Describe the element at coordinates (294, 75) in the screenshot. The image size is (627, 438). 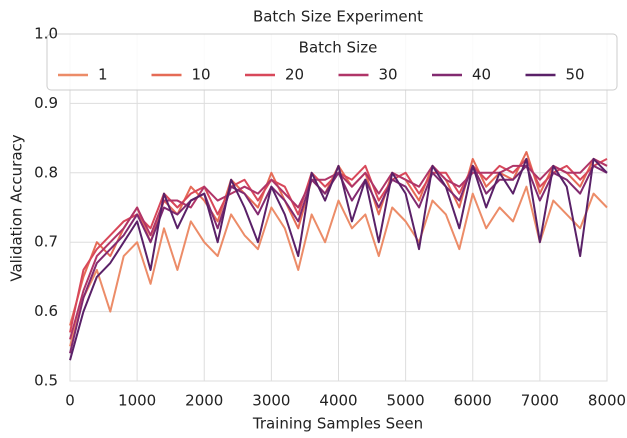
I see `legend-label: 20` at that location.